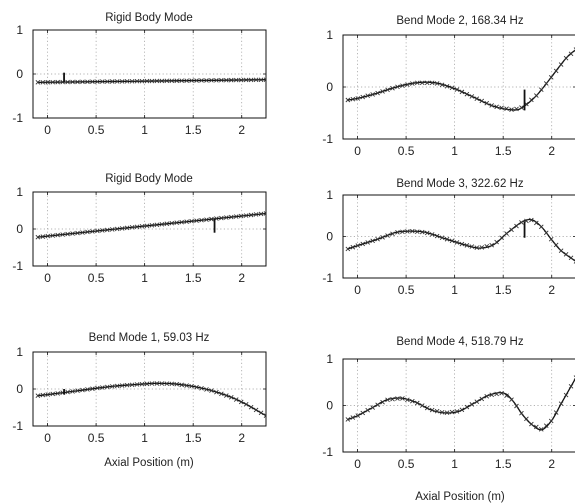  I want to click on panel-rigid-body-mode-2: Rigid Body Mode 0 0.5 1 1.5 2 -1 0 1, so click(139, 229).